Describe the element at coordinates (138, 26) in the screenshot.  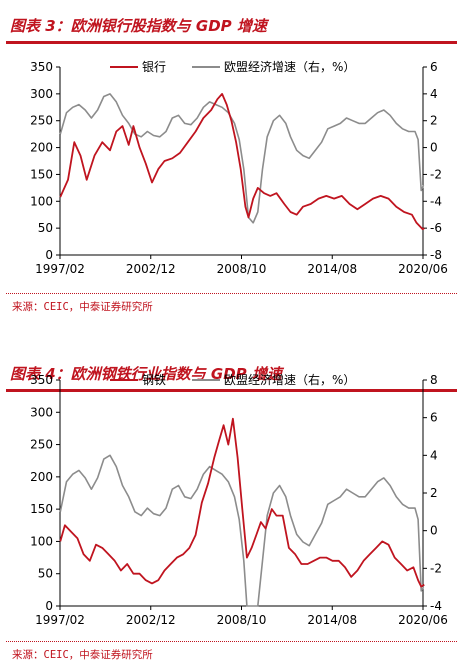
I see `figure-title: 图表 3：欧洲银行股指数与 GDP 增速` at that location.